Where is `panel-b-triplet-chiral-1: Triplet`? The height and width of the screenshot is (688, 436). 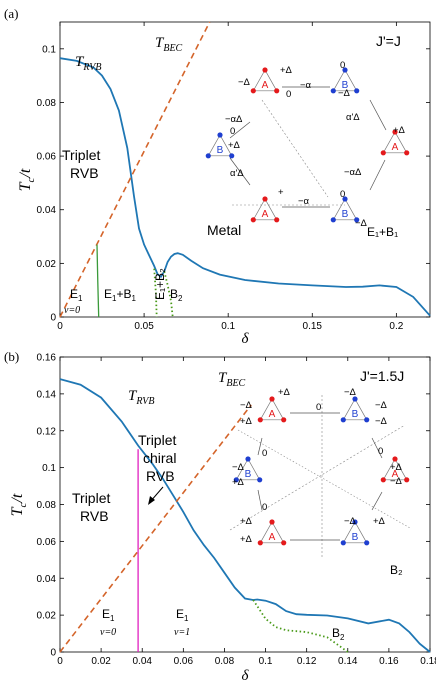
panel-b-triplet-chiral-1: Triplet is located at coordinates (157, 440).